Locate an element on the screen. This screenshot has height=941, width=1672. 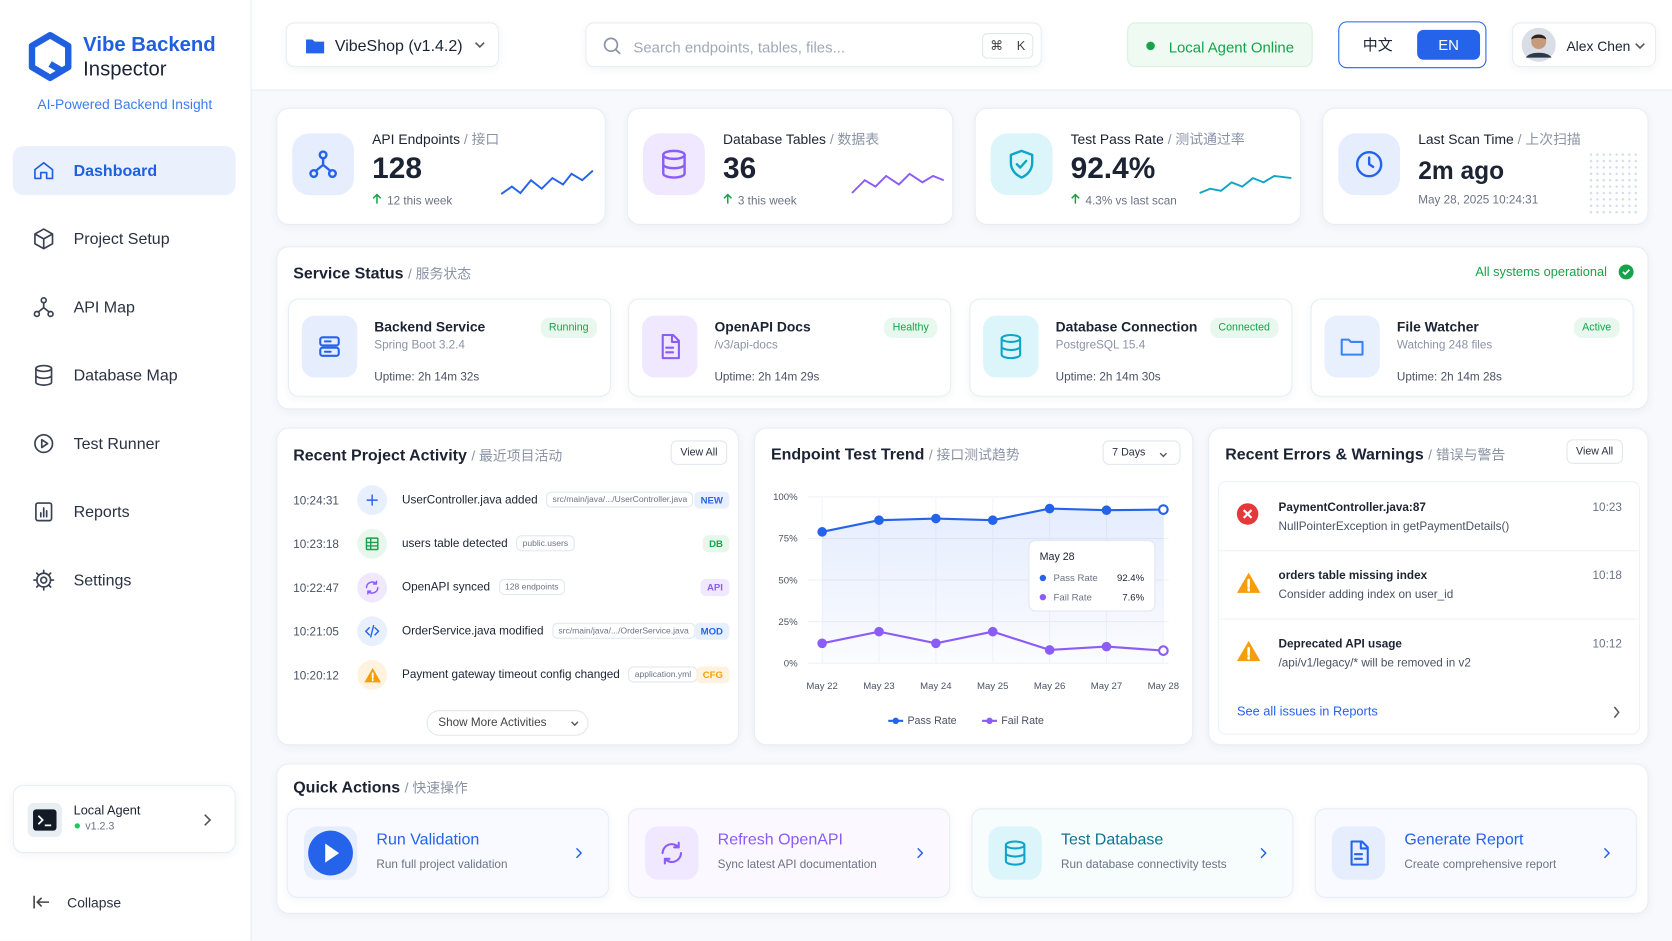
service-name: File Watcher is located at coordinates (1437, 326).